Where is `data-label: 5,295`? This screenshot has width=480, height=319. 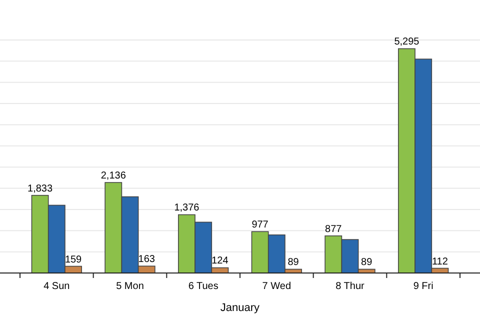
data-label: 5,295 is located at coordinates (407, 42).